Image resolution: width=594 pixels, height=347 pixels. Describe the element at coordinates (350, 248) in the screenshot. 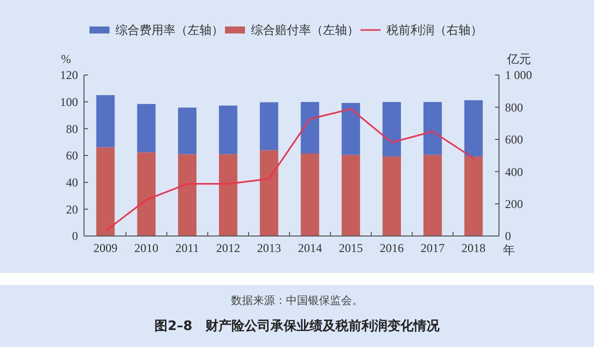

I see `x-tick-label: 2015` at that location.